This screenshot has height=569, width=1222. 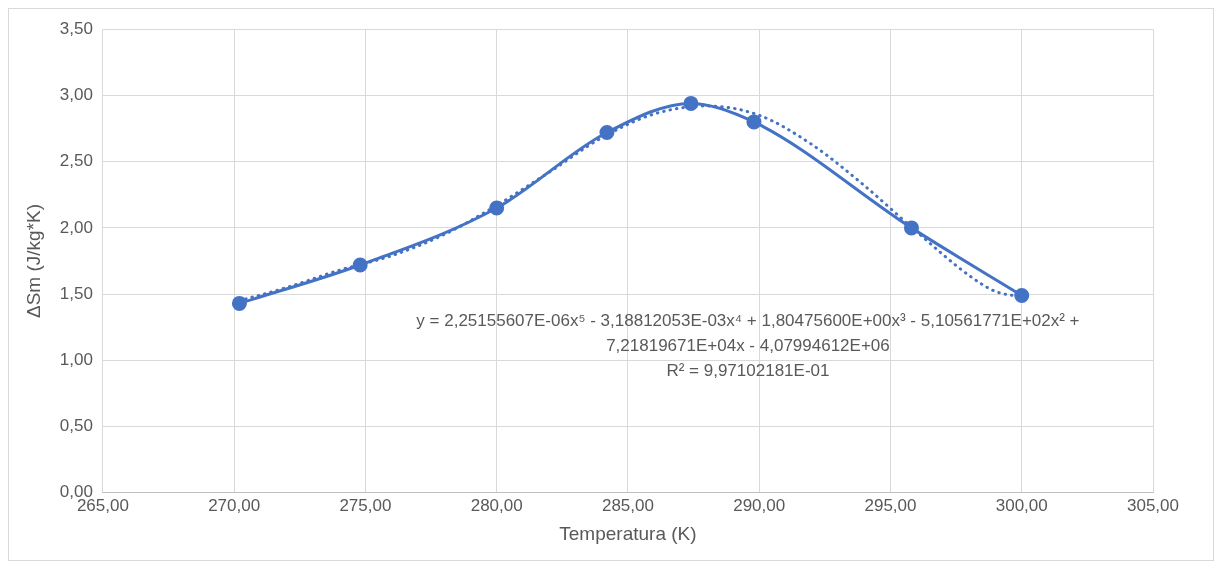 I want to click on x-tick-label: 275,00, so click(x=365, y=505).